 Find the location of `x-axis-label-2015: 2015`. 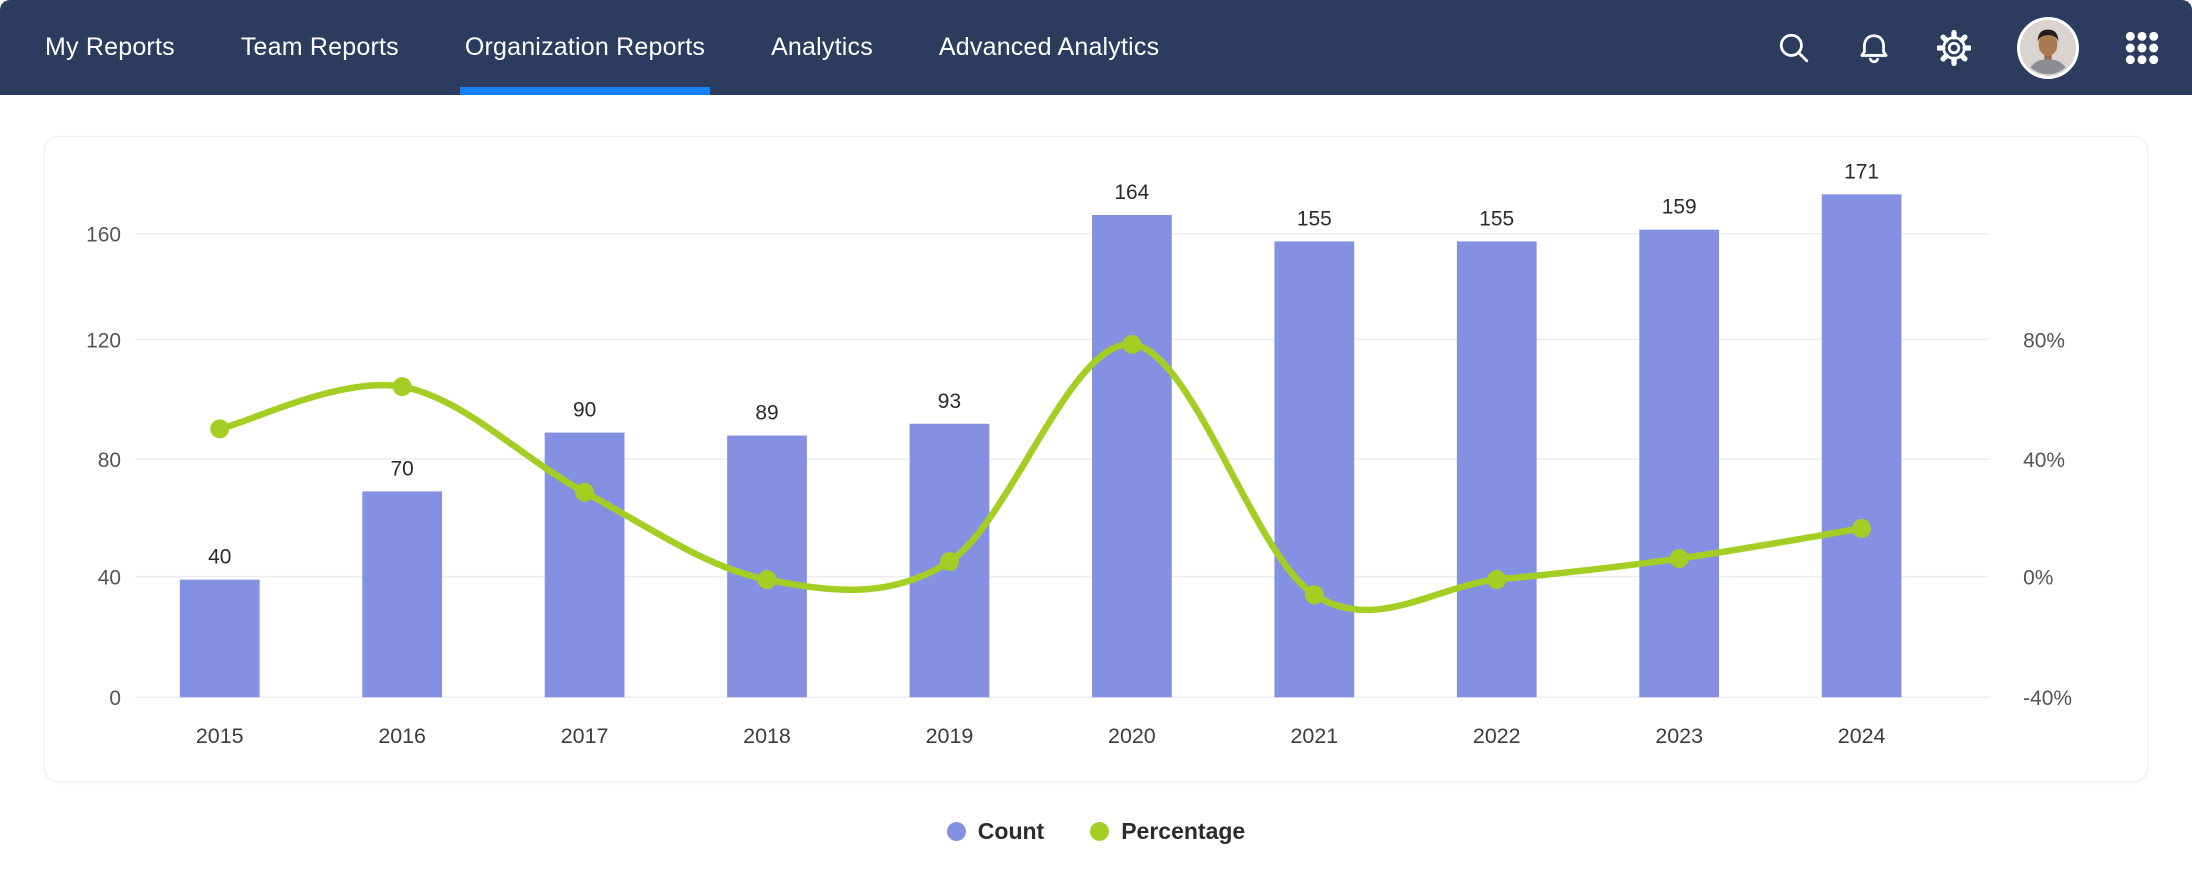

x-axis-label-2015: 2015 is located at coordinates (220, 736).